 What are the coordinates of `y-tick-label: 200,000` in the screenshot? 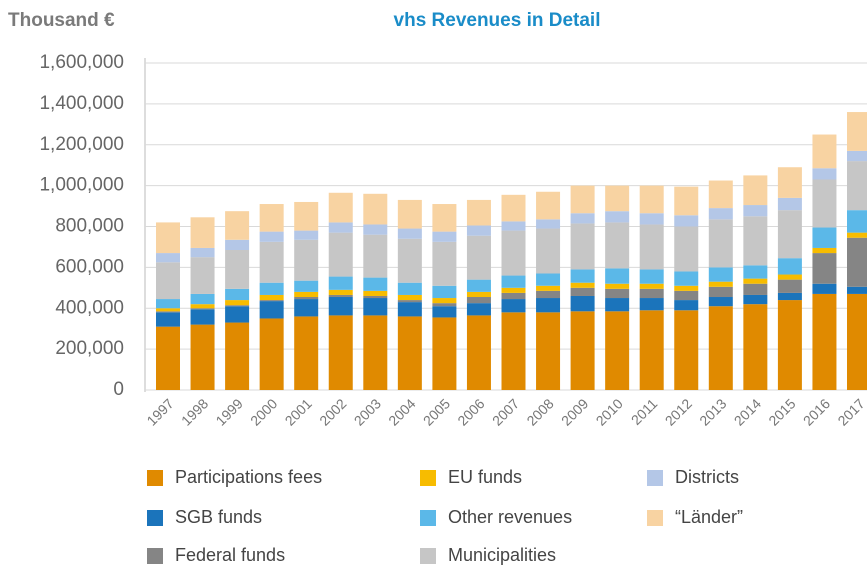 It's located at (89, 348).